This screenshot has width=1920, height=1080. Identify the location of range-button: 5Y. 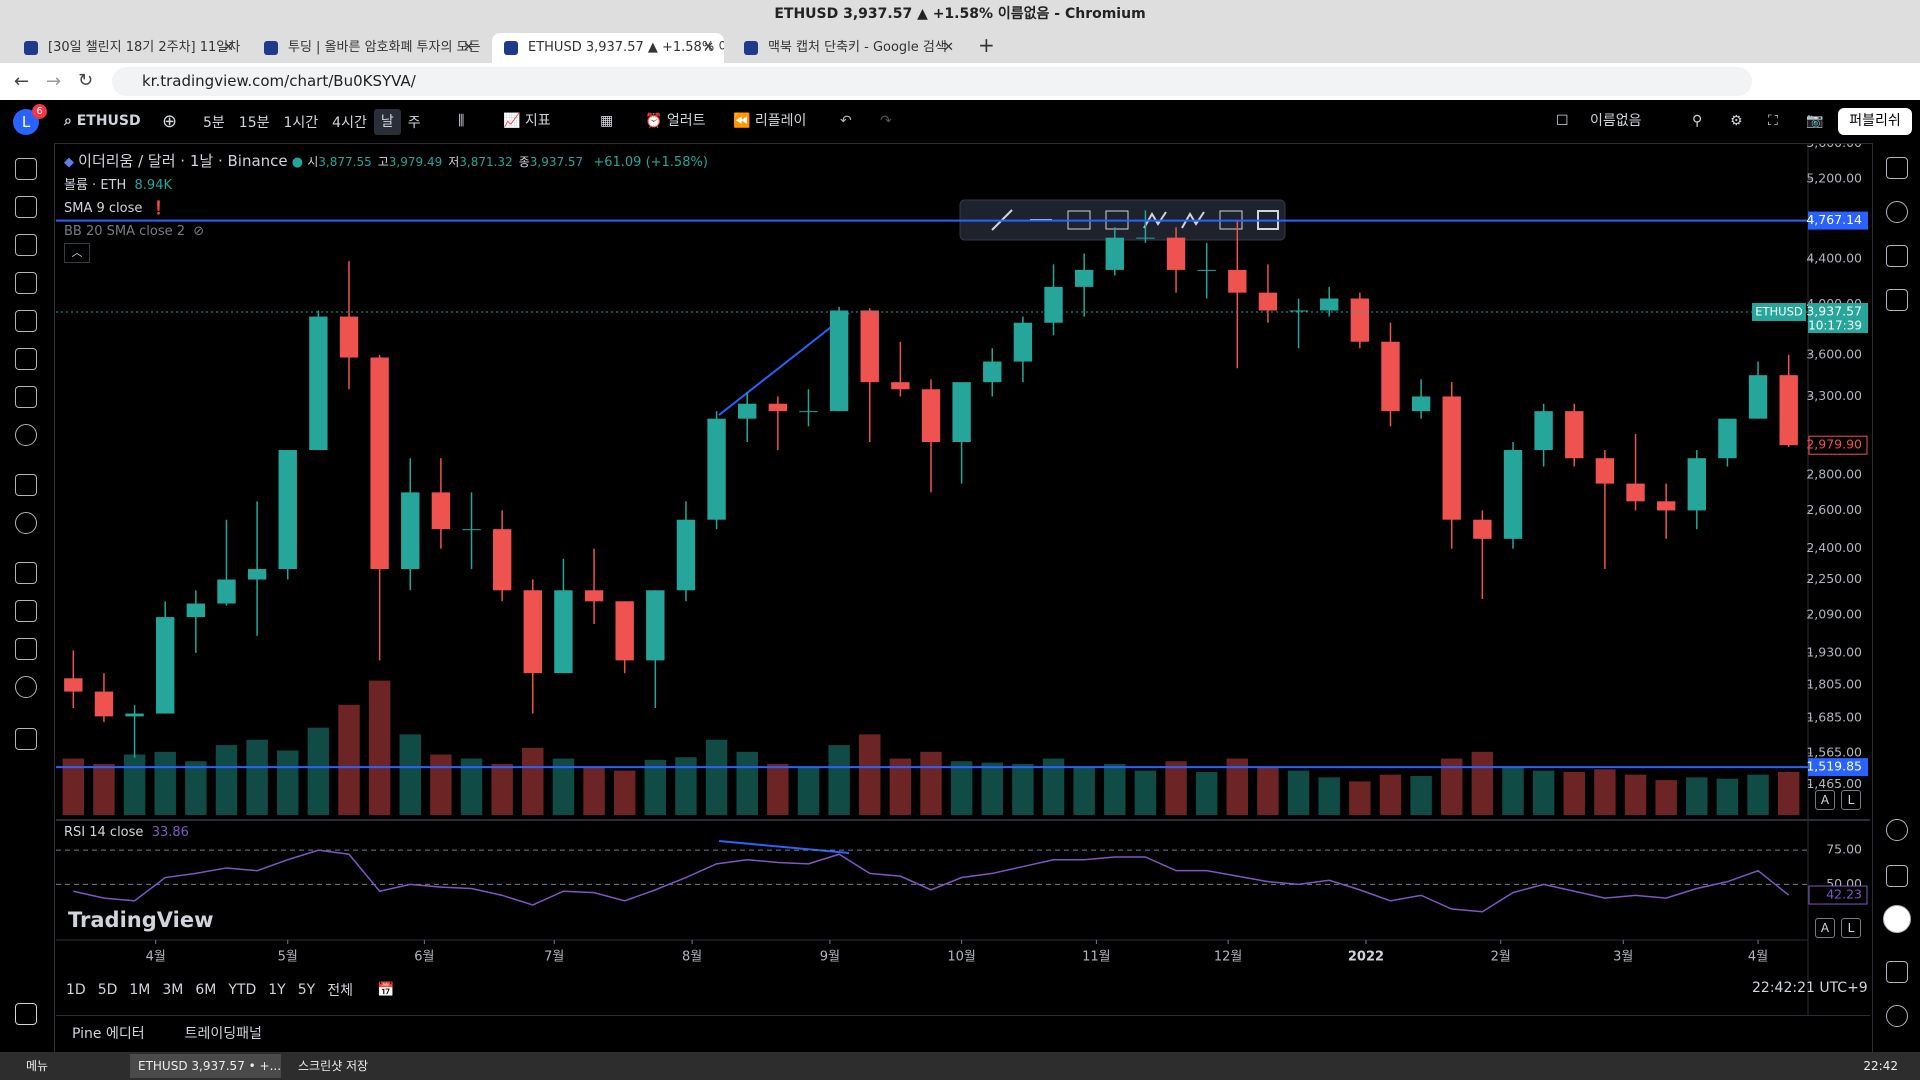
(306, 990).